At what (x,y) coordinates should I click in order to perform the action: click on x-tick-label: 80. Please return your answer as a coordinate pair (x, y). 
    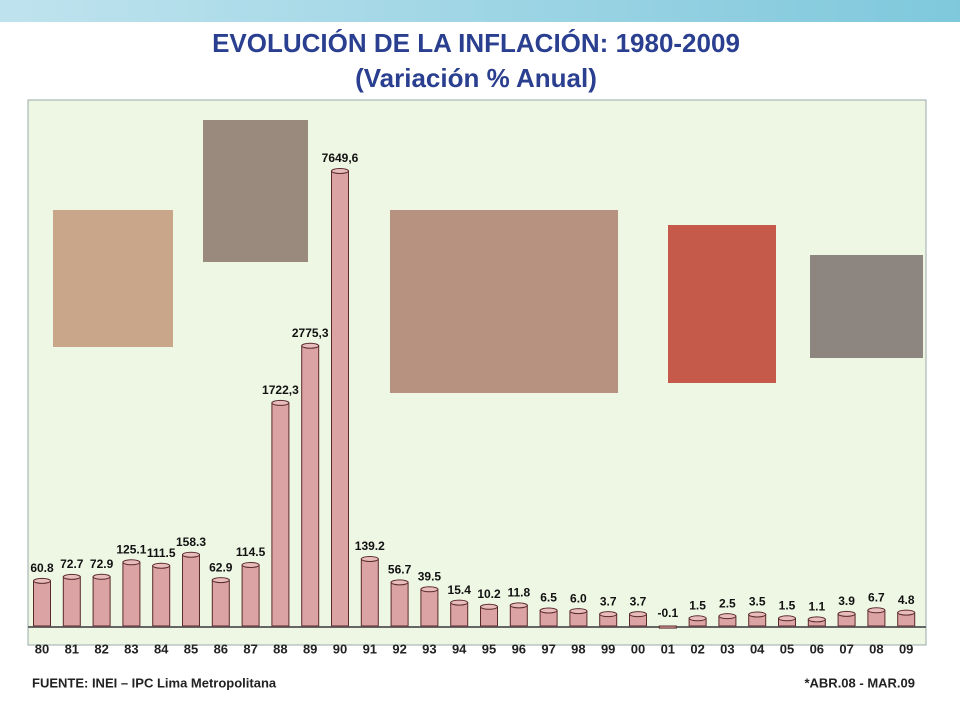
    Looking at the image, I should click on (42, 648).